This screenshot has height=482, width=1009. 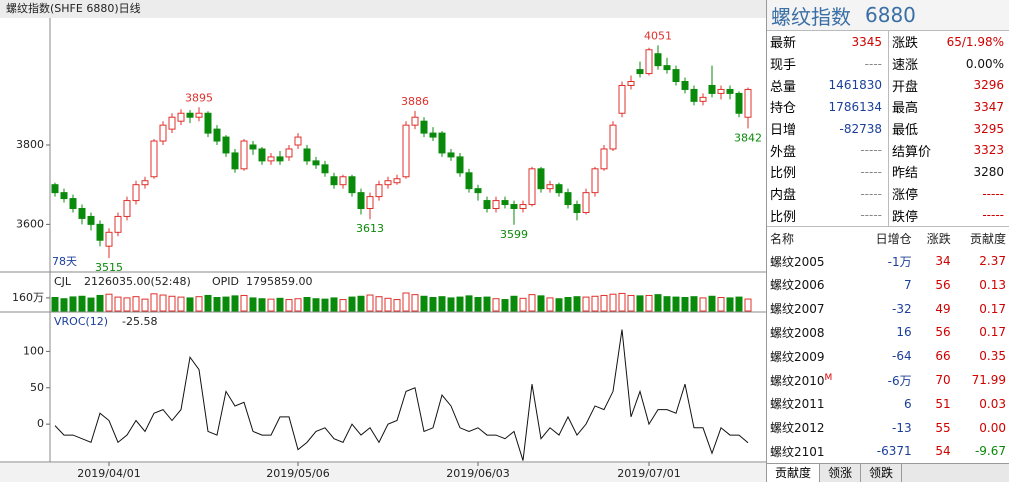 What do you see at coordinates (988, 106) in the screenshot?
I see `quote-value: 3347` at bounding box center [988, 106].